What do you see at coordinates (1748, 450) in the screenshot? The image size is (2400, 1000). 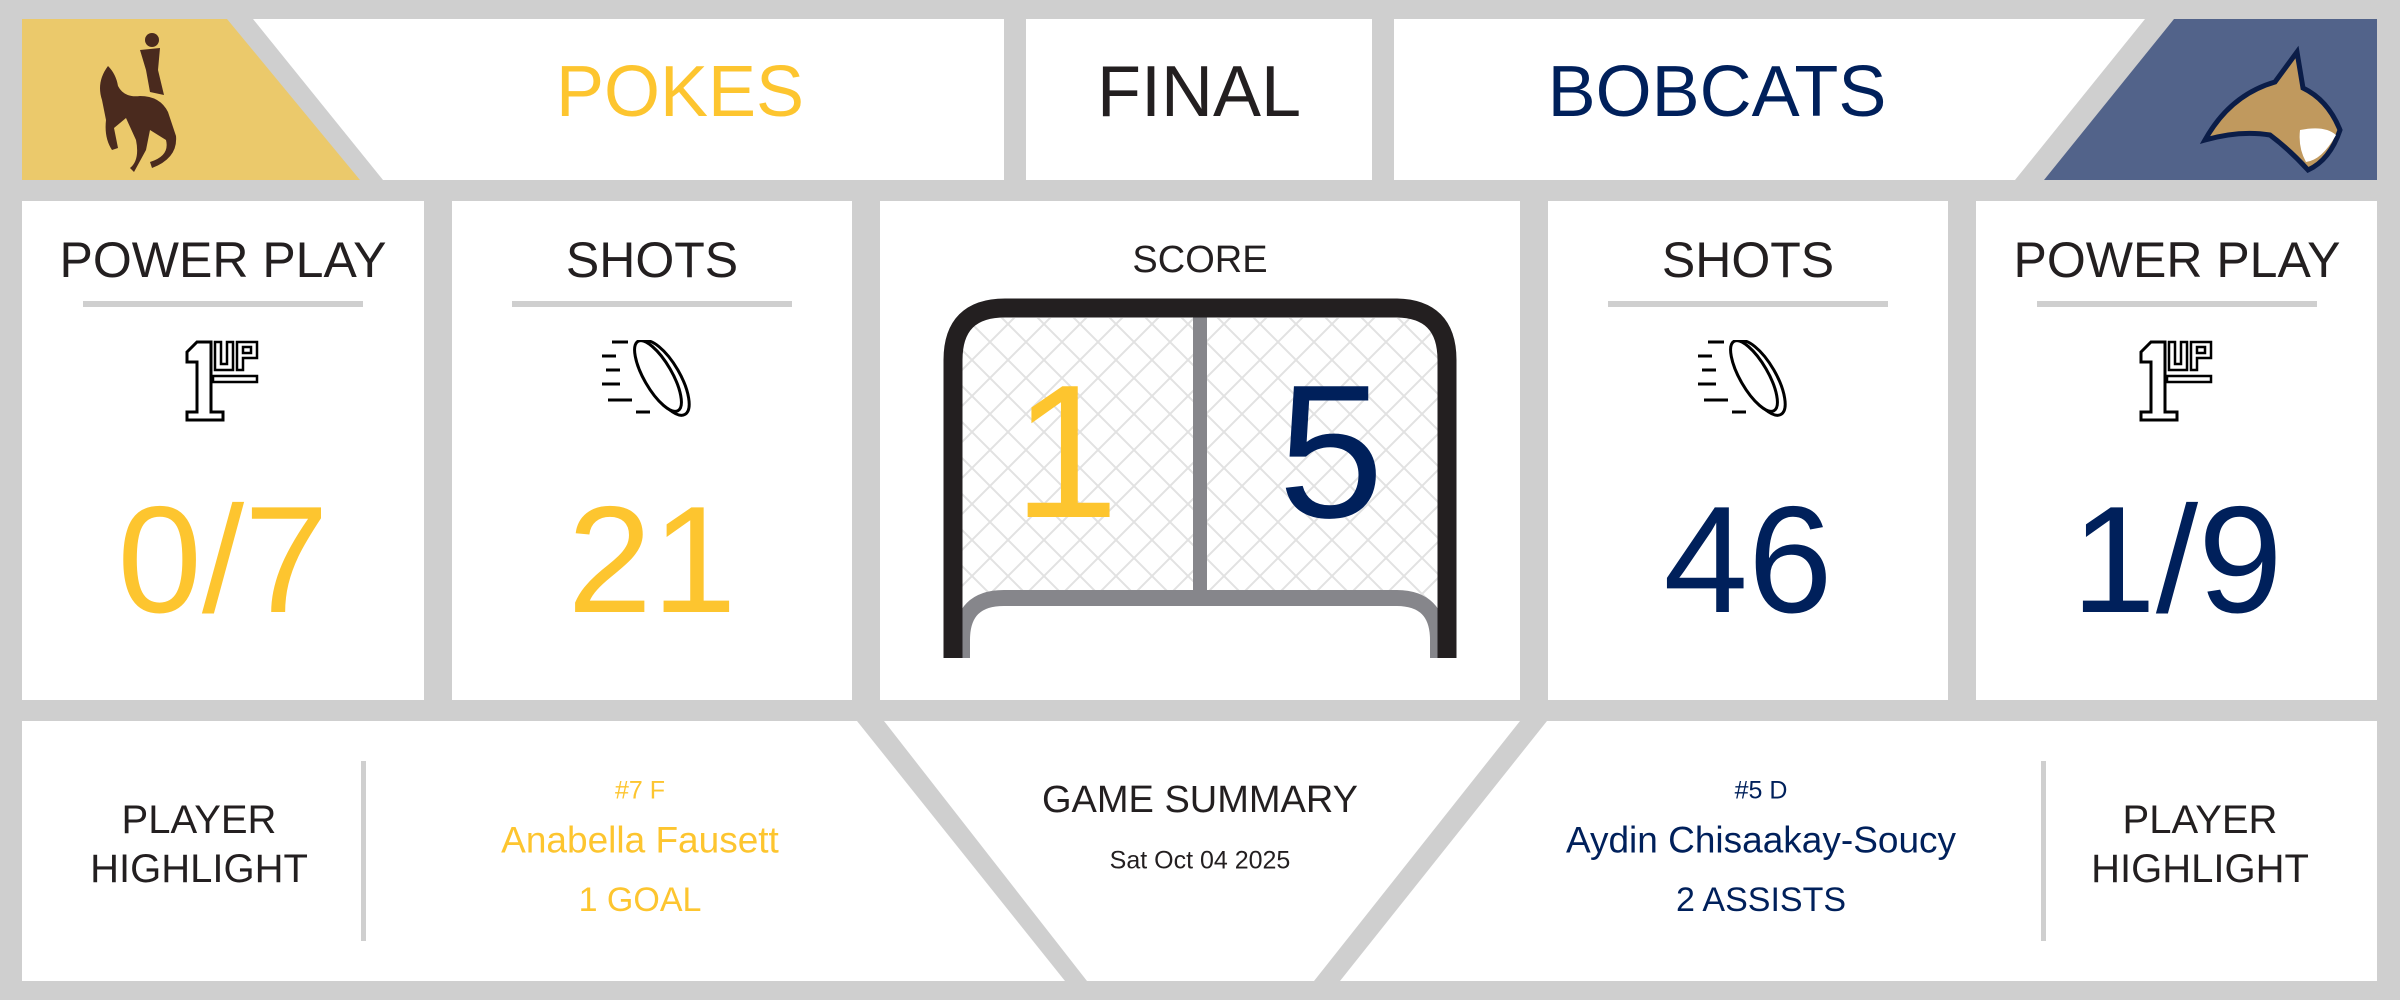 I see `away-shots-panel` at bounding box center [1748, 450].